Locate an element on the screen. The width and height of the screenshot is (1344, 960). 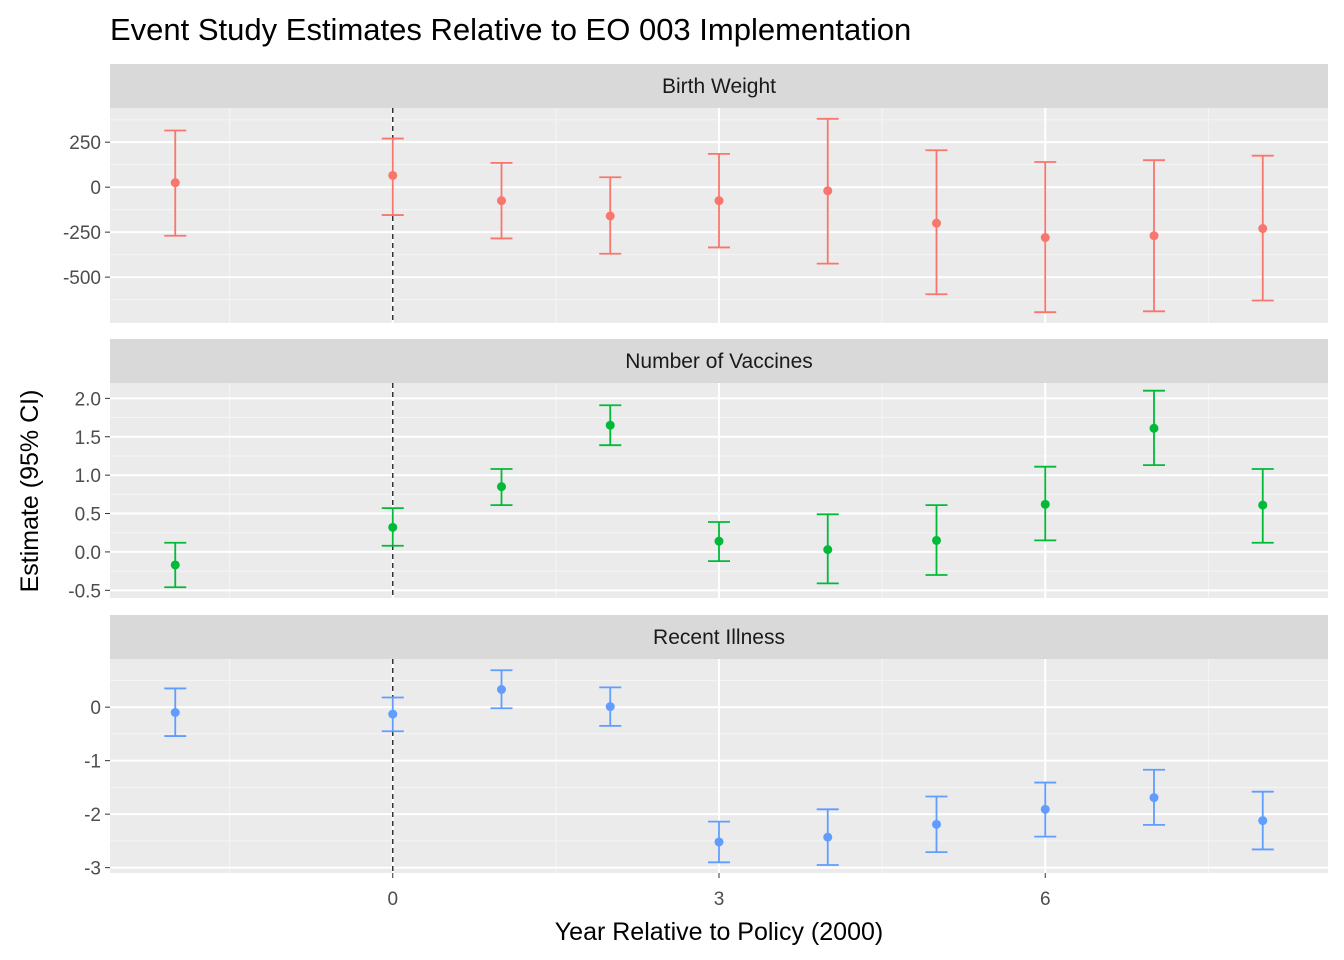
y-tick-label: -1 is located at coordinates (92, 762).